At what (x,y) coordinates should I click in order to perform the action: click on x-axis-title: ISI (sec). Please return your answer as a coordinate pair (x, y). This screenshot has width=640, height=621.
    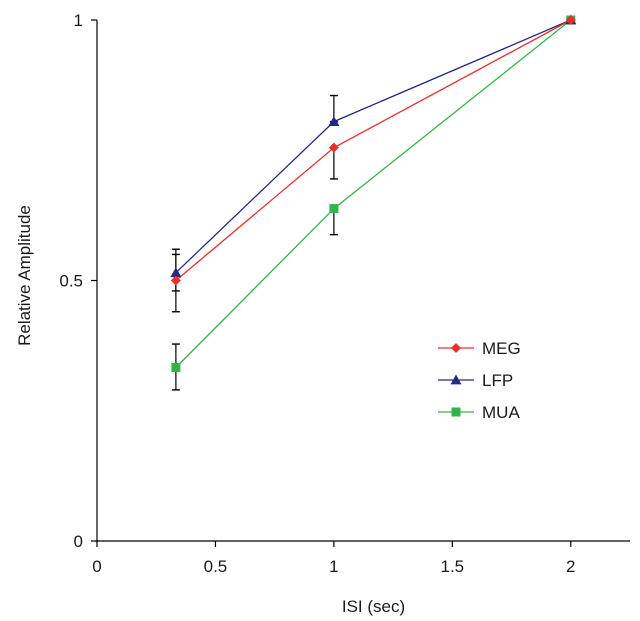
    Looking at the image, I should click on (373, 606).